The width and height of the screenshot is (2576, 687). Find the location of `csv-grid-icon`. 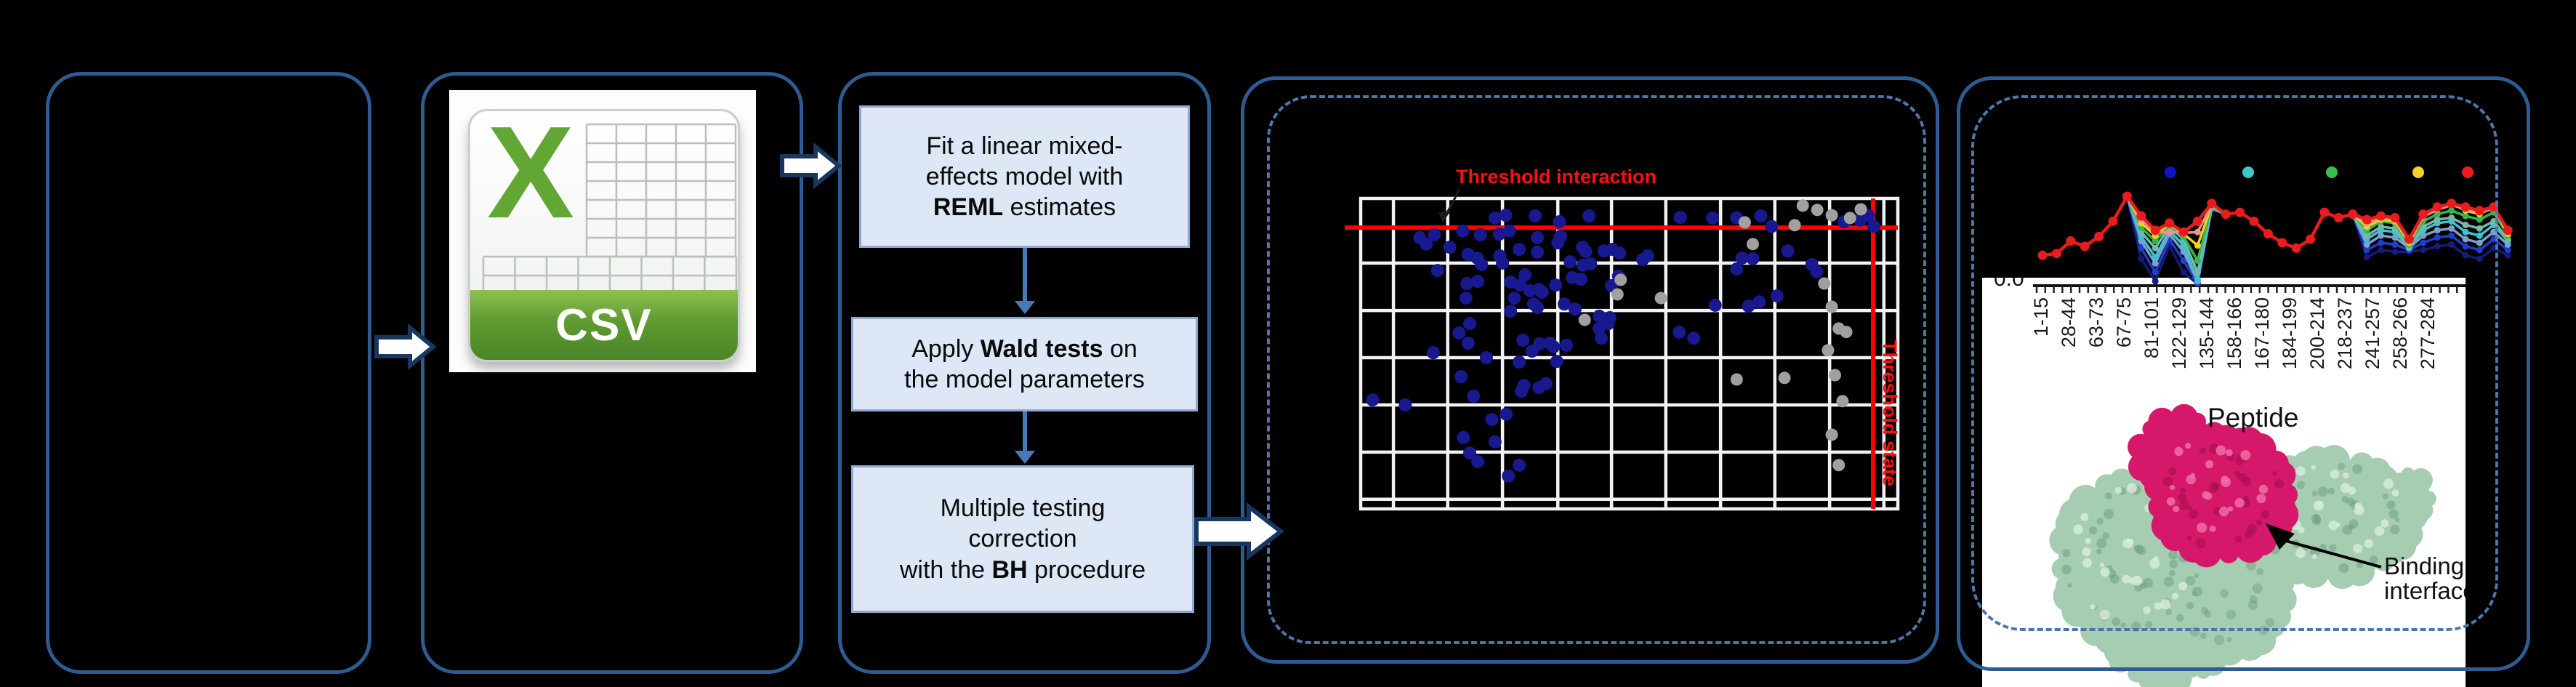

csv-grid-icon is located at coordinates (610, 209).